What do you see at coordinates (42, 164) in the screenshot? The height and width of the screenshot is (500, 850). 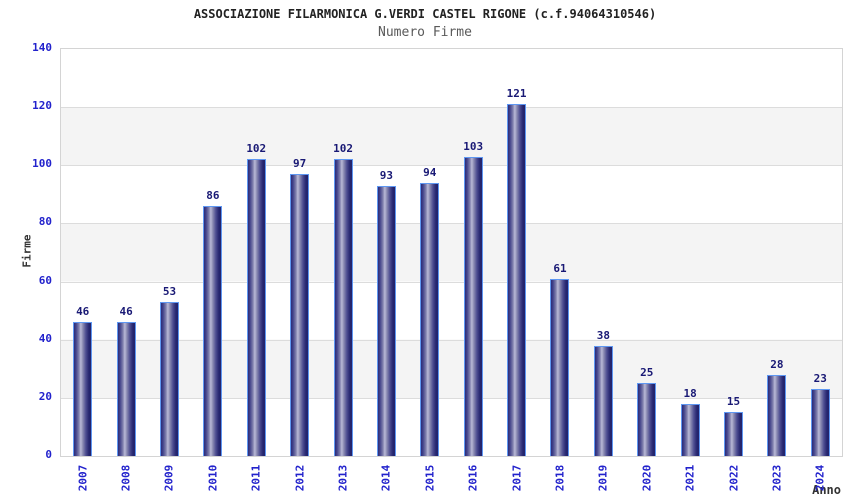 I see `y-tick-label-100: 100` at bounding box center [42, 164].